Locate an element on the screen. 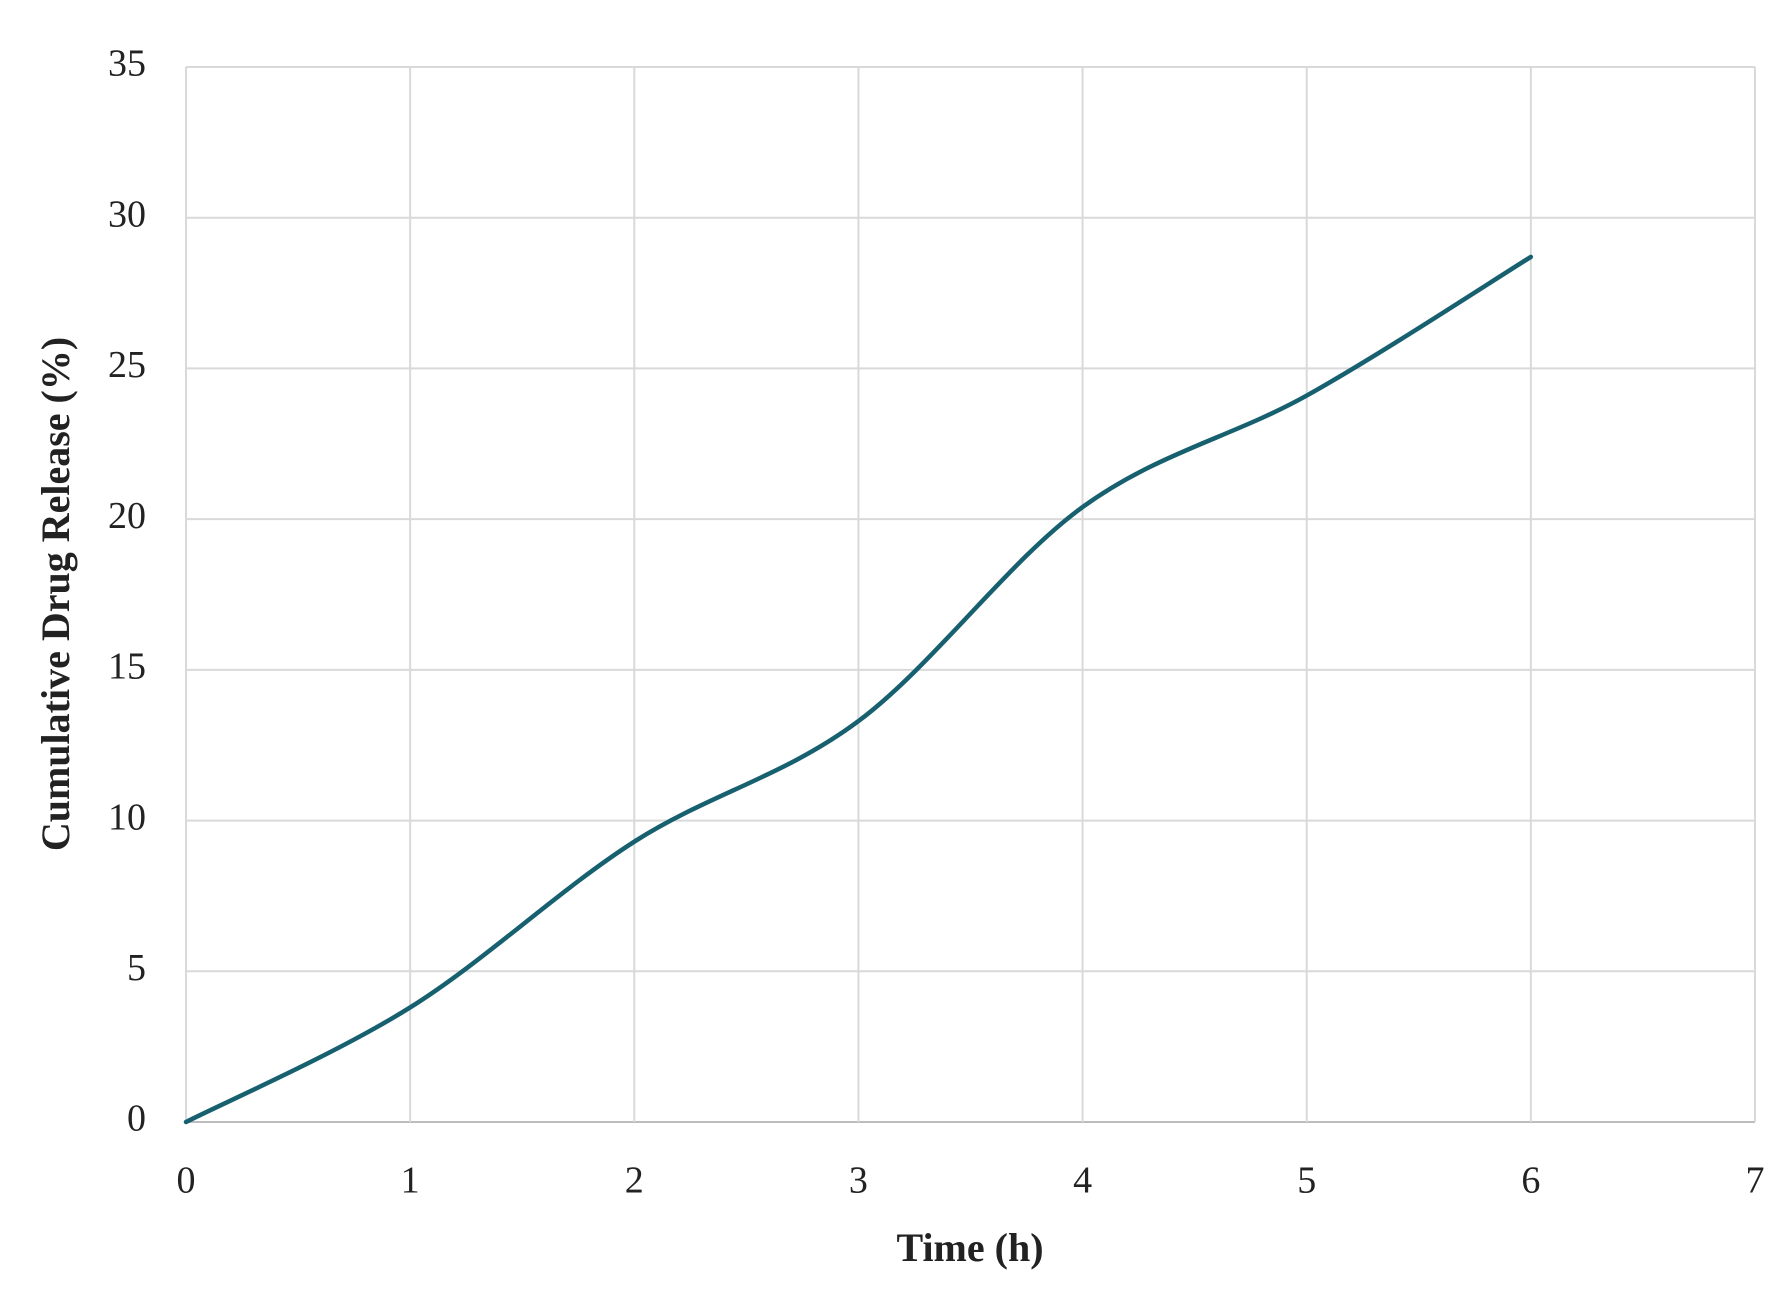 The image size is (1790, 1299). x-tick-label: 4 is located at coordinates (1082, 1181).